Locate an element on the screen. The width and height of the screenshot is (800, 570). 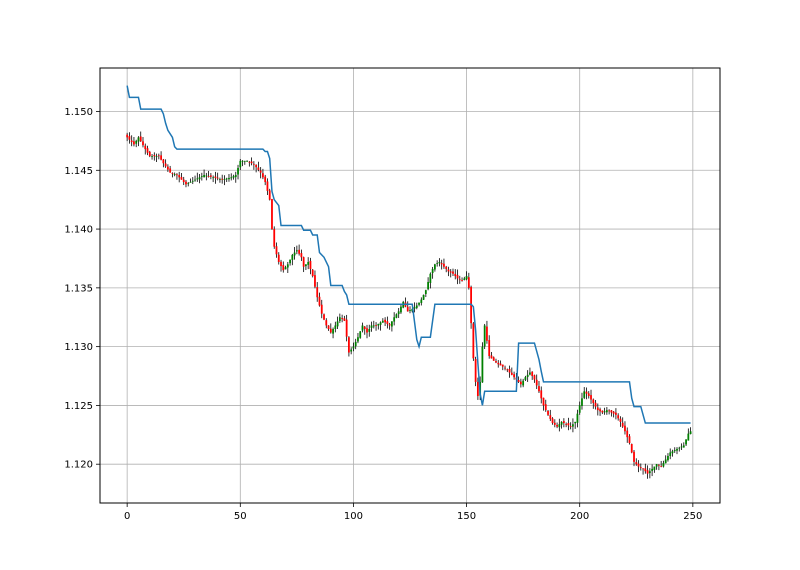
y-axis-ticks: 1.120 1.125 1.130 1.135 1.140 1.145 1.150 is located at coordinates (82, 289).